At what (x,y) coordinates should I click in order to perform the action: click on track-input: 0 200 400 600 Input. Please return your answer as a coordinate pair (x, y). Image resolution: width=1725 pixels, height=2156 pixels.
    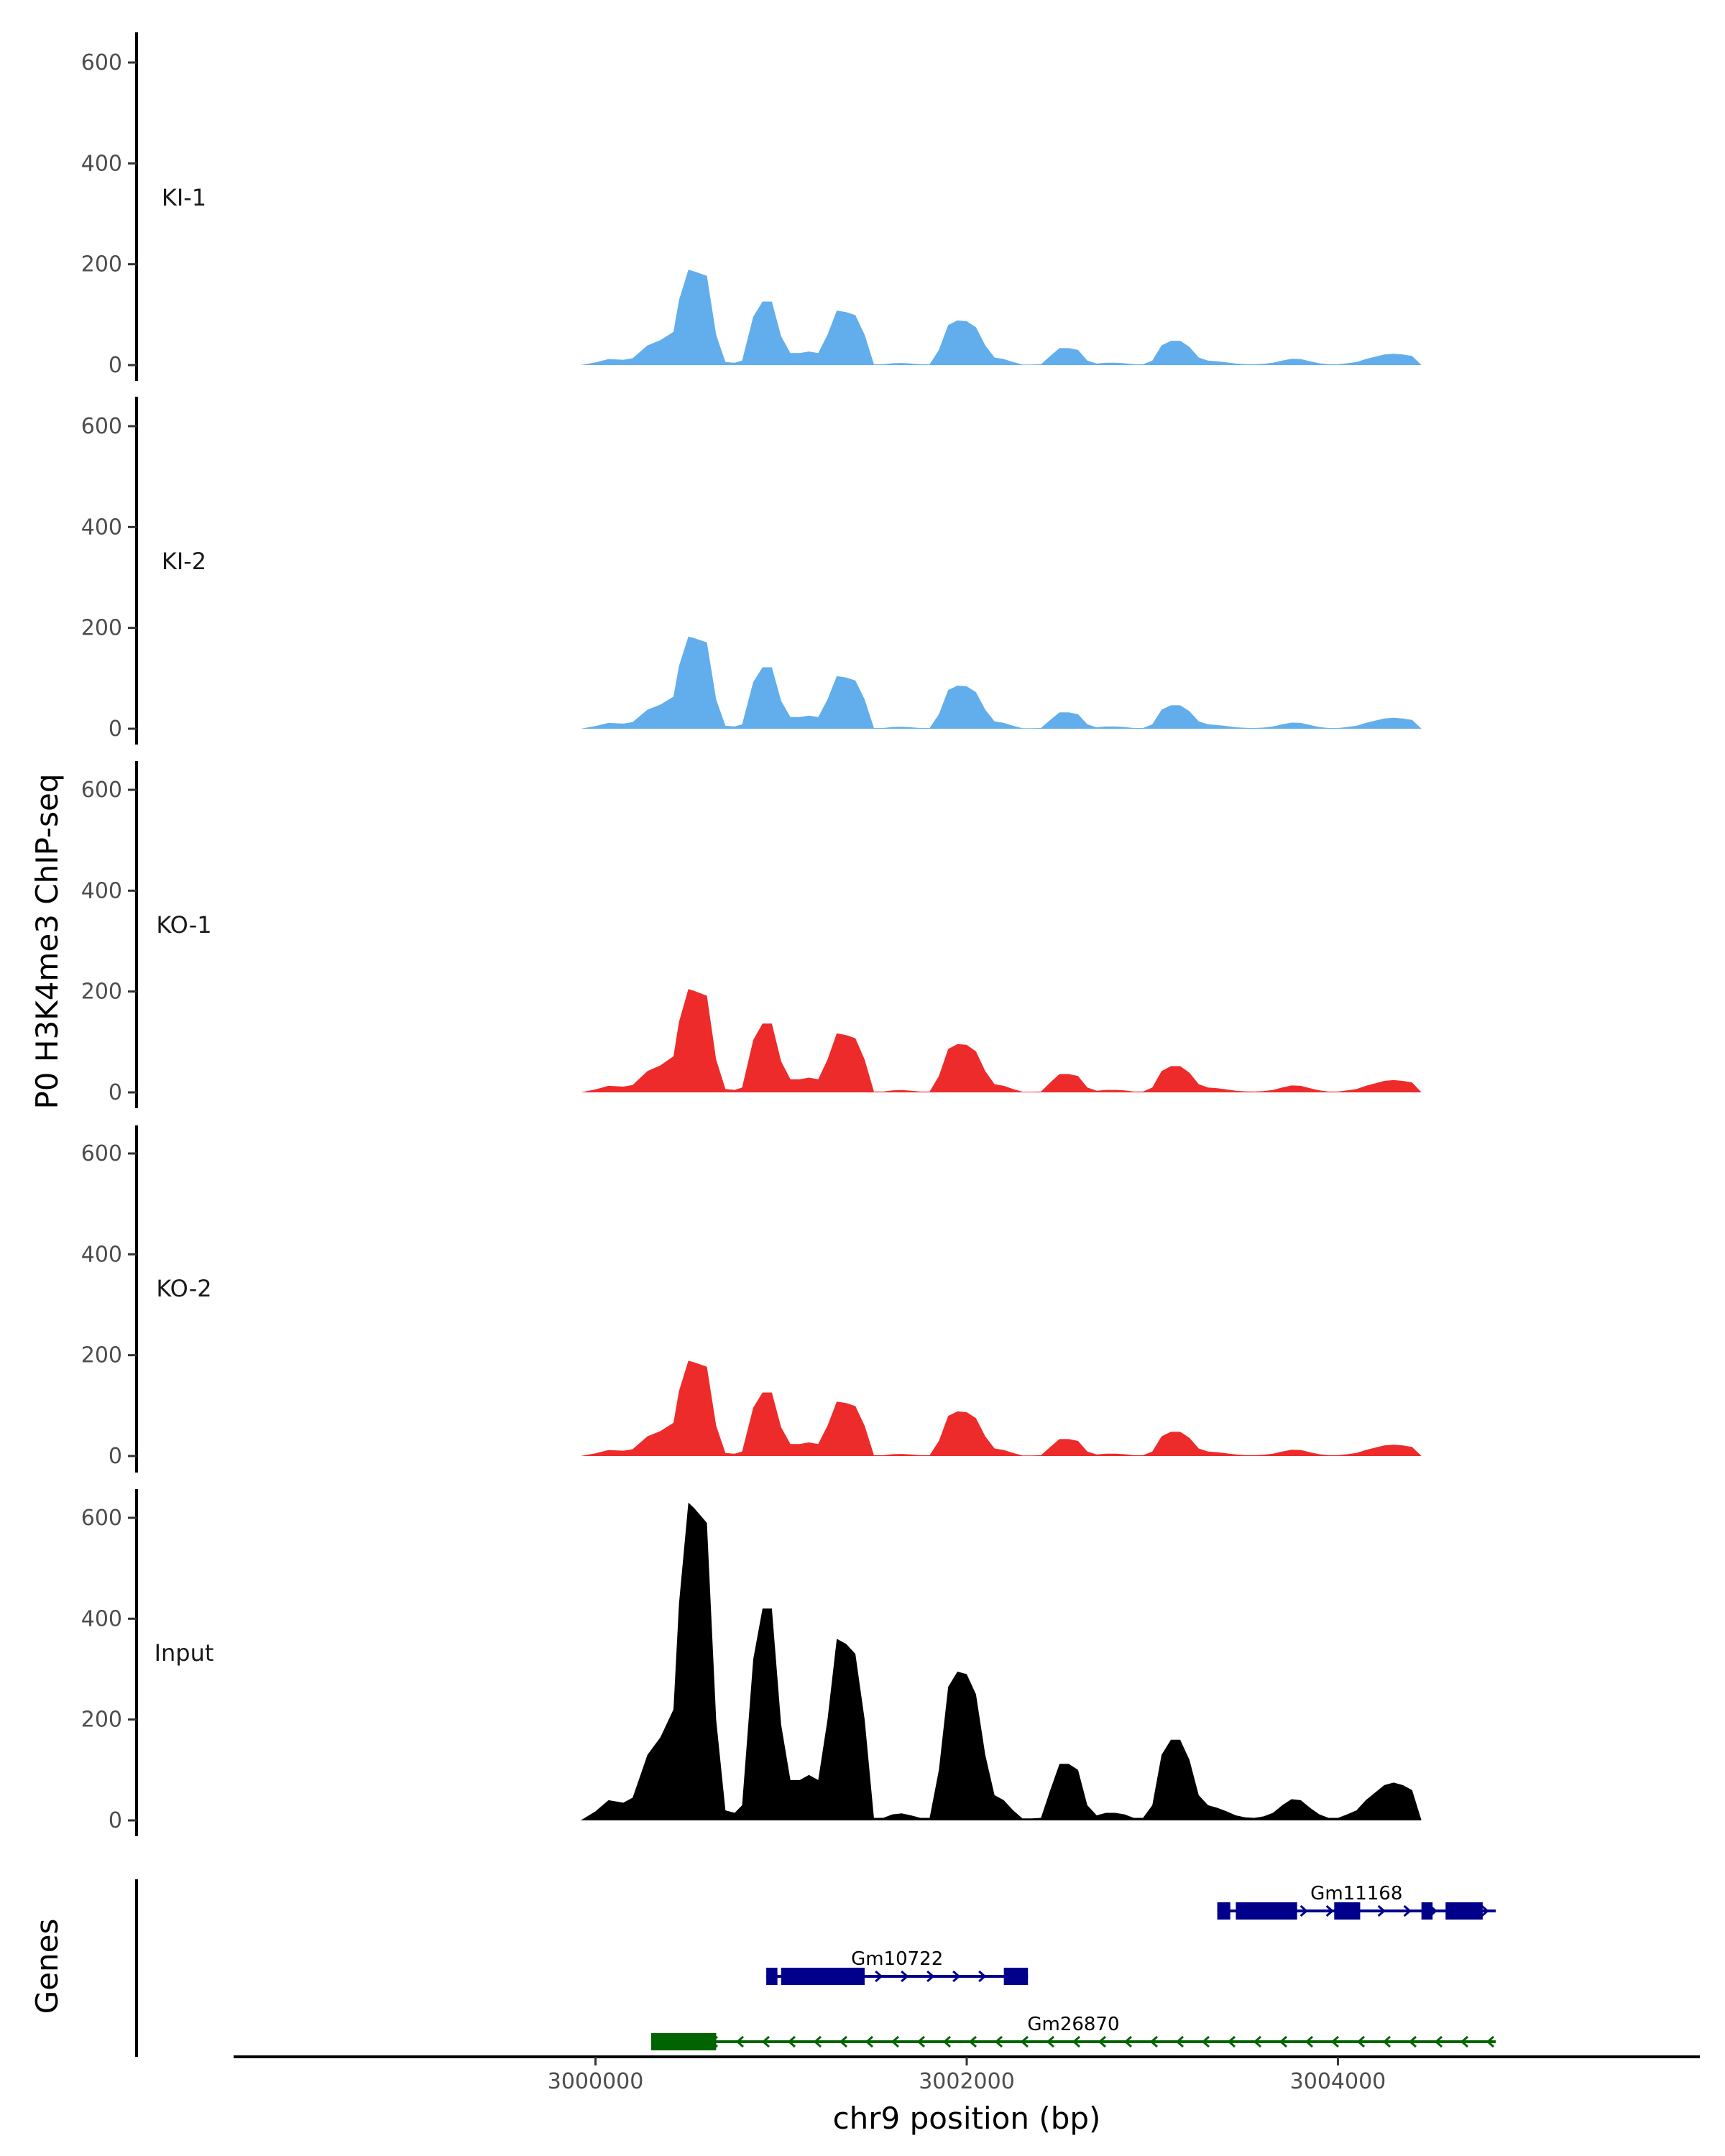
    Looking at the image, I should click on (779, 1663).